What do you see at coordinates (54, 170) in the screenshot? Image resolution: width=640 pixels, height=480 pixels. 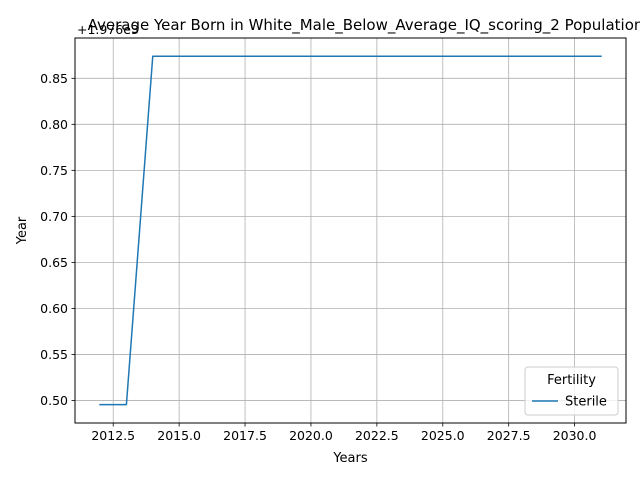 I see `y-tick-label: 0.75` at bounding box center [54, 170].